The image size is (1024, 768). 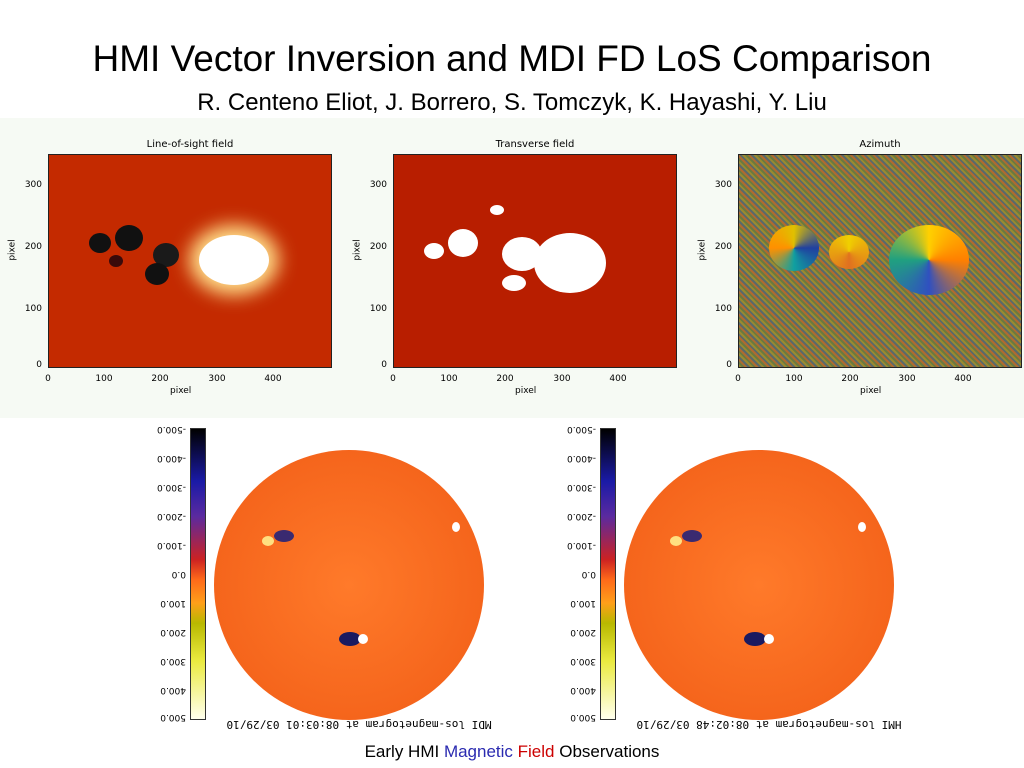 What do you see at coordinates (478, 751) in the screenshot?
I see `footer-text-magnetic: Magnetic` at bounding box center [478, 751].